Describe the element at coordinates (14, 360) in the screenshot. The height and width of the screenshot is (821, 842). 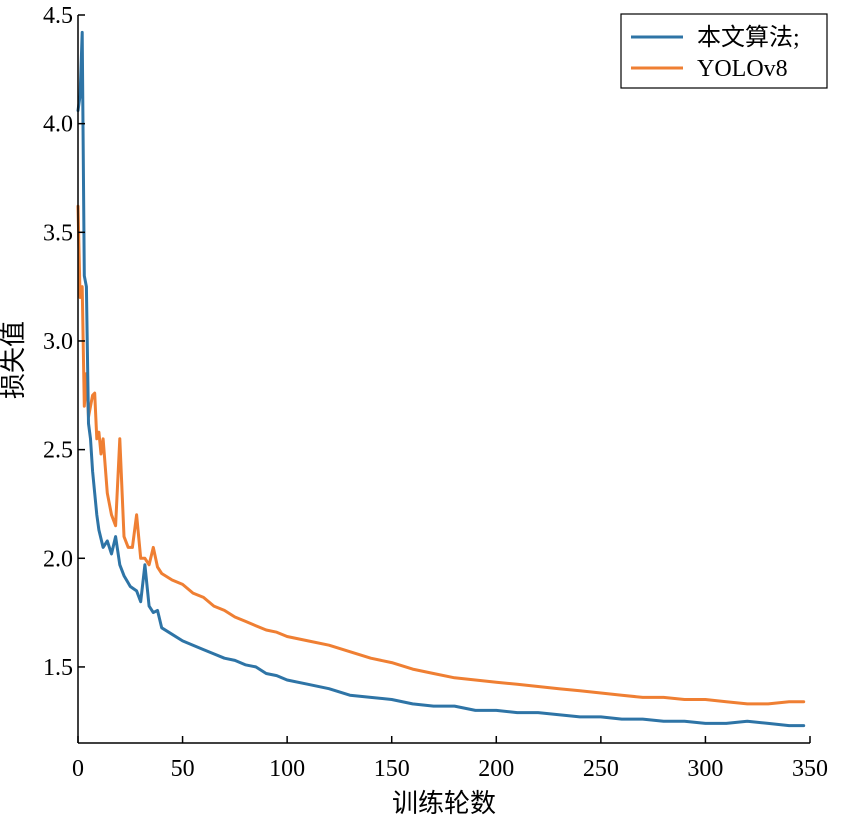
I see `y-axis-title: 损失值` at that location.